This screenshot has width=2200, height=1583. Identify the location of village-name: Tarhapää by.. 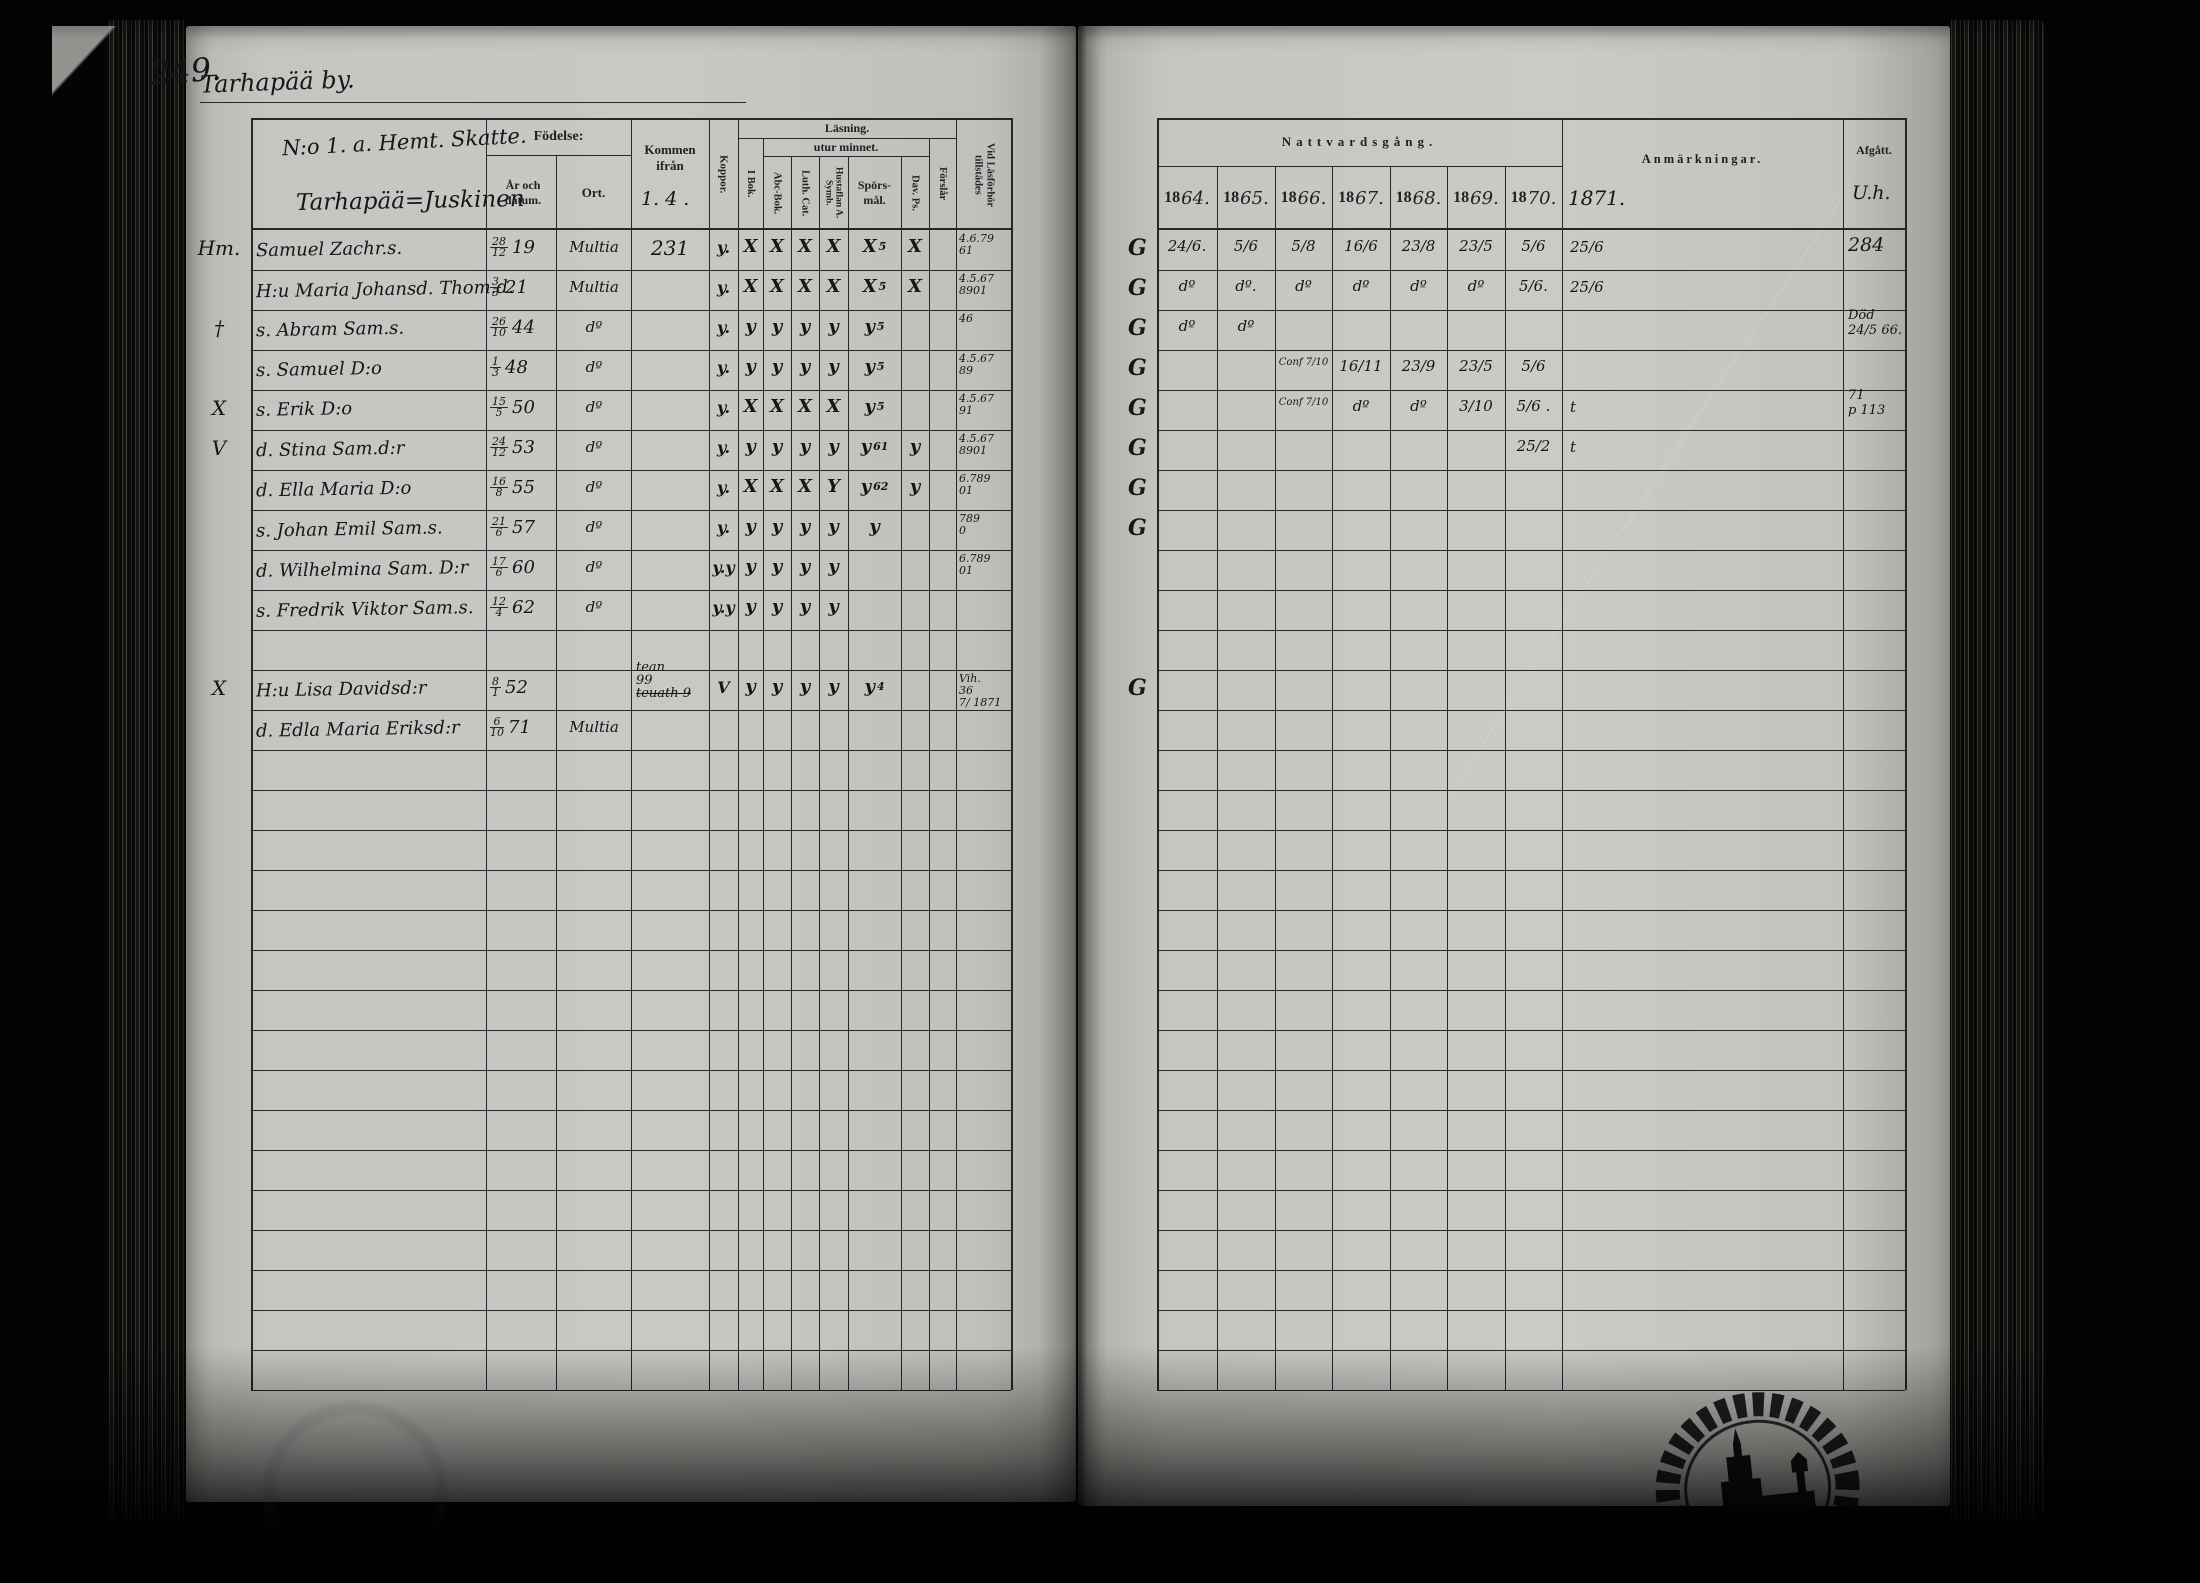
(277, 82).